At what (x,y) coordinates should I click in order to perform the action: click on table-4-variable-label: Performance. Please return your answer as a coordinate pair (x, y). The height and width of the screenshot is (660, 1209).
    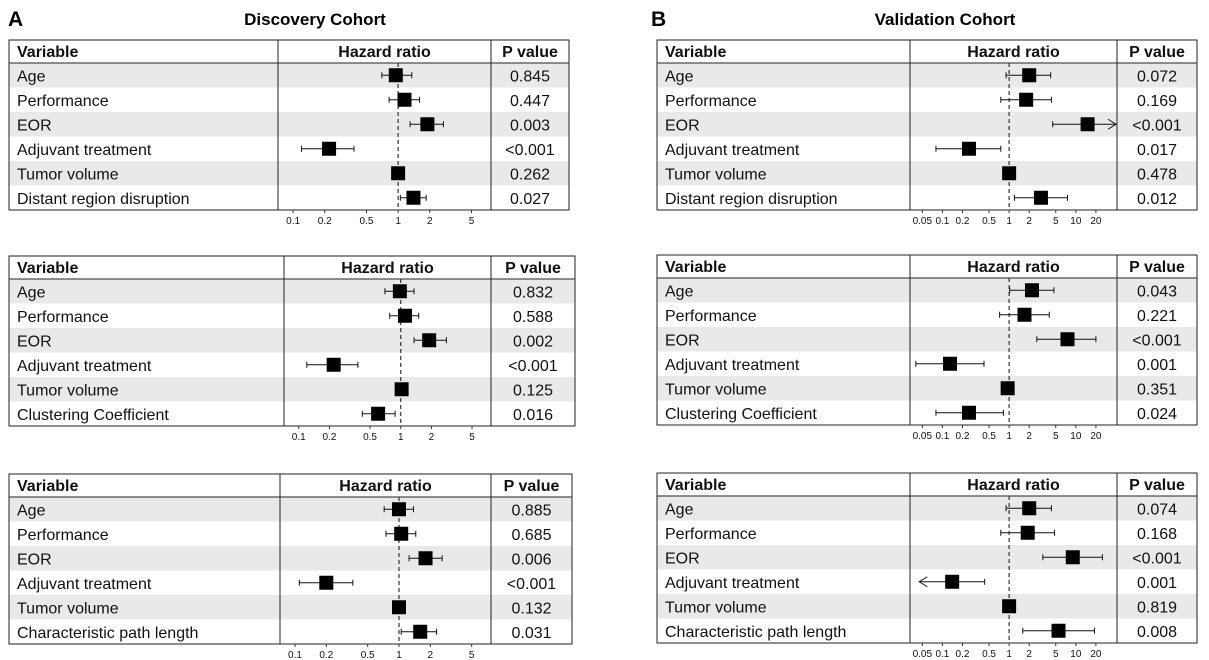
    Looking at the image, I should click on (711, 101).